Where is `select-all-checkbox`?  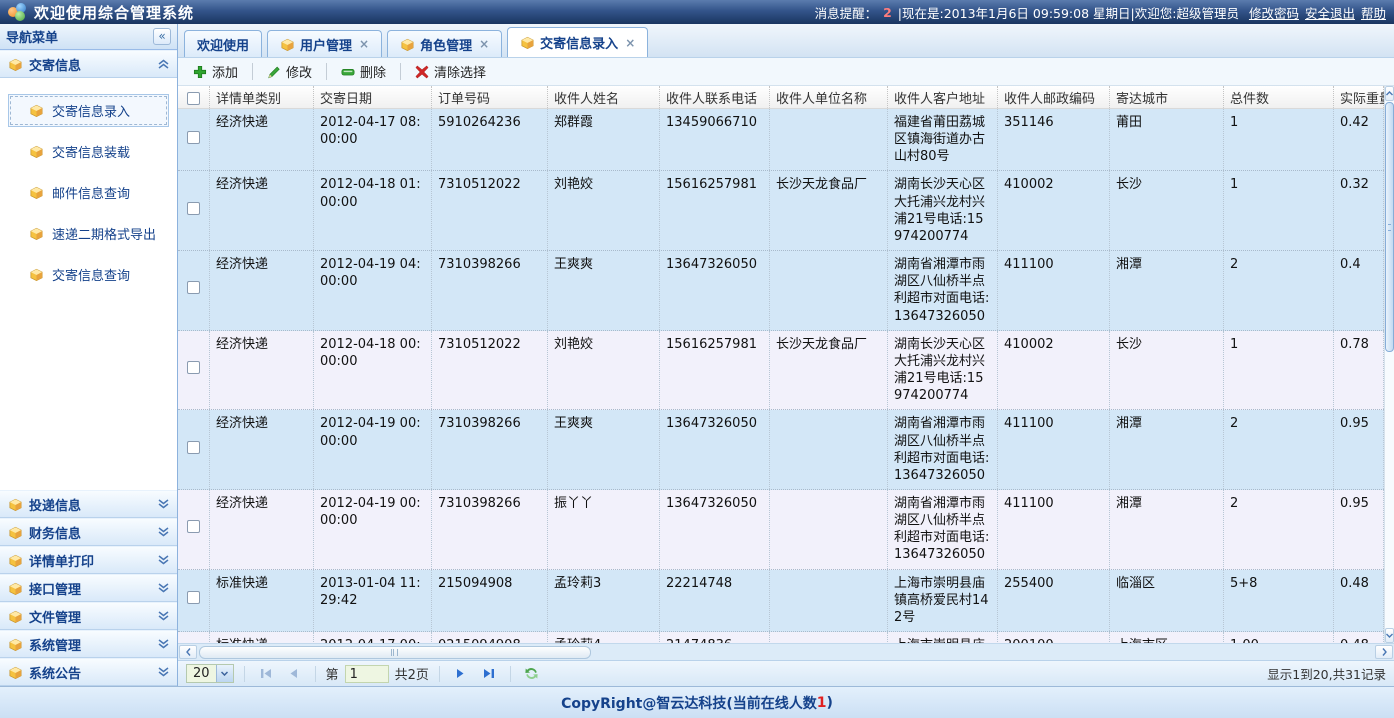
select-all-checkbox is located at coordinates (193, 98).